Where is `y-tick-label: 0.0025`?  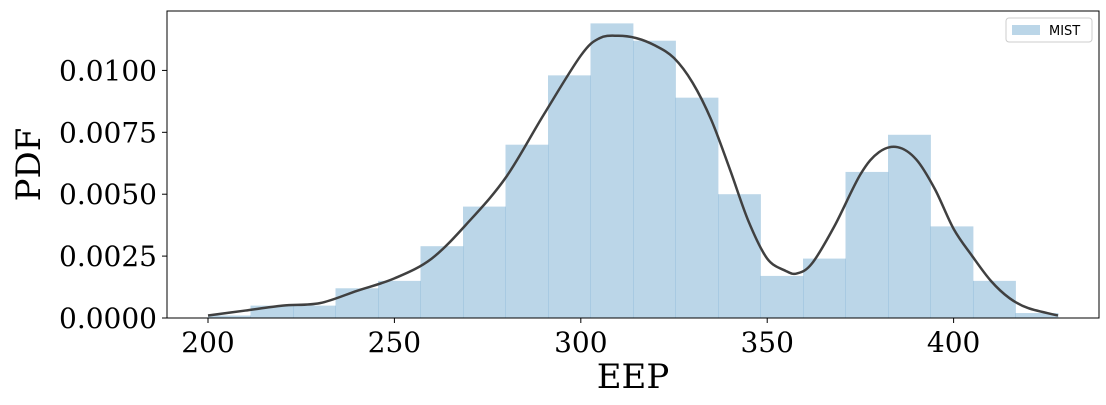
y-tick-label: 0.0025 is located at coordinates (108, 256).